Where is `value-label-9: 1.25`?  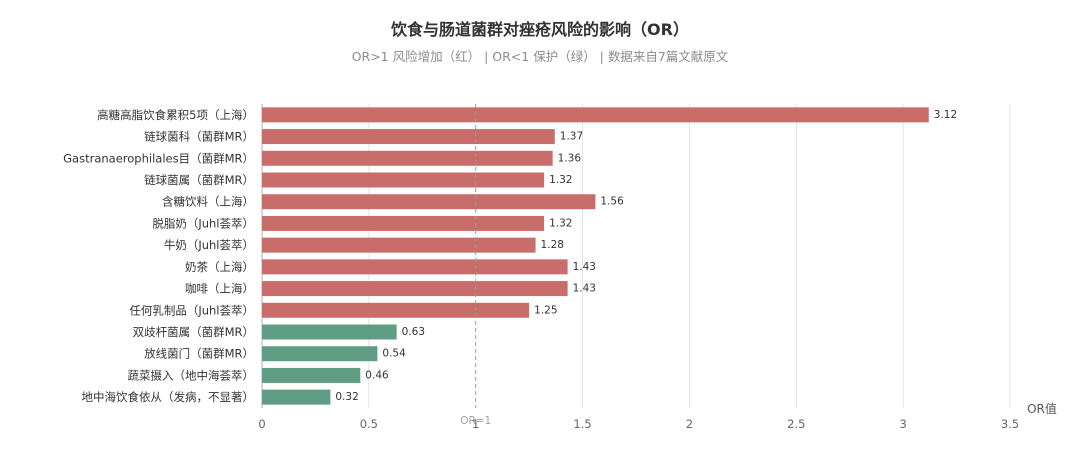 value-label-9: 1.25 is located at coordinates (545, 310).